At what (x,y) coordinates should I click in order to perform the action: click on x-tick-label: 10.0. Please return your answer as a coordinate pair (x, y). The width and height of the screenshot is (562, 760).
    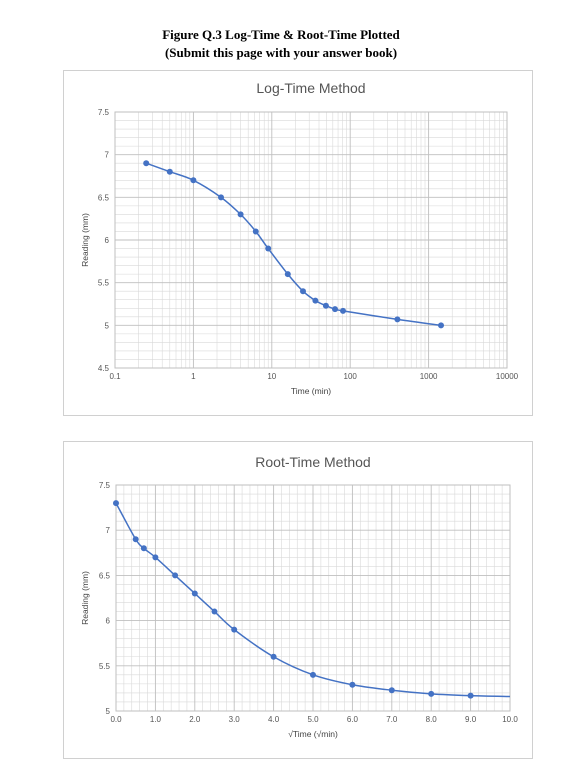
    Looking at the image, I should click on (510, 719).